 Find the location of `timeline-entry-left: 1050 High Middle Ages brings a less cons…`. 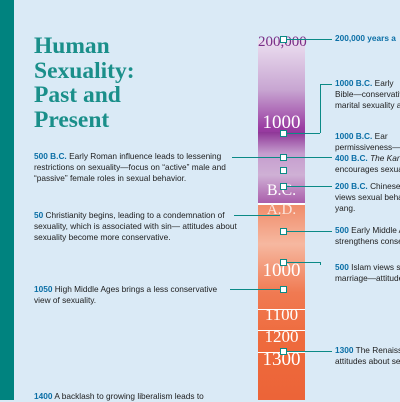

timeline-entry-left: 1050 High Middle Ages brings a less cons… is located at coordinates (134, 295).